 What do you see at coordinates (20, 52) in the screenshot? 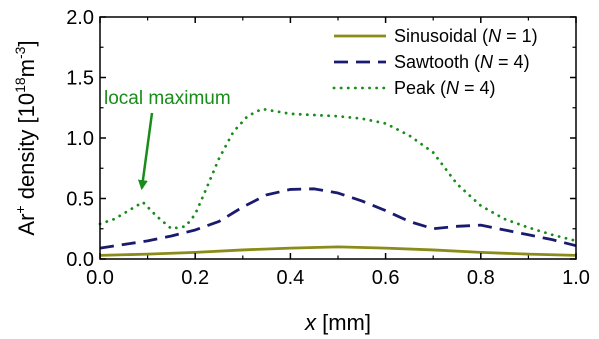
I see `y-axis-unit-exponent: -3` at bounding box center [20, 52].